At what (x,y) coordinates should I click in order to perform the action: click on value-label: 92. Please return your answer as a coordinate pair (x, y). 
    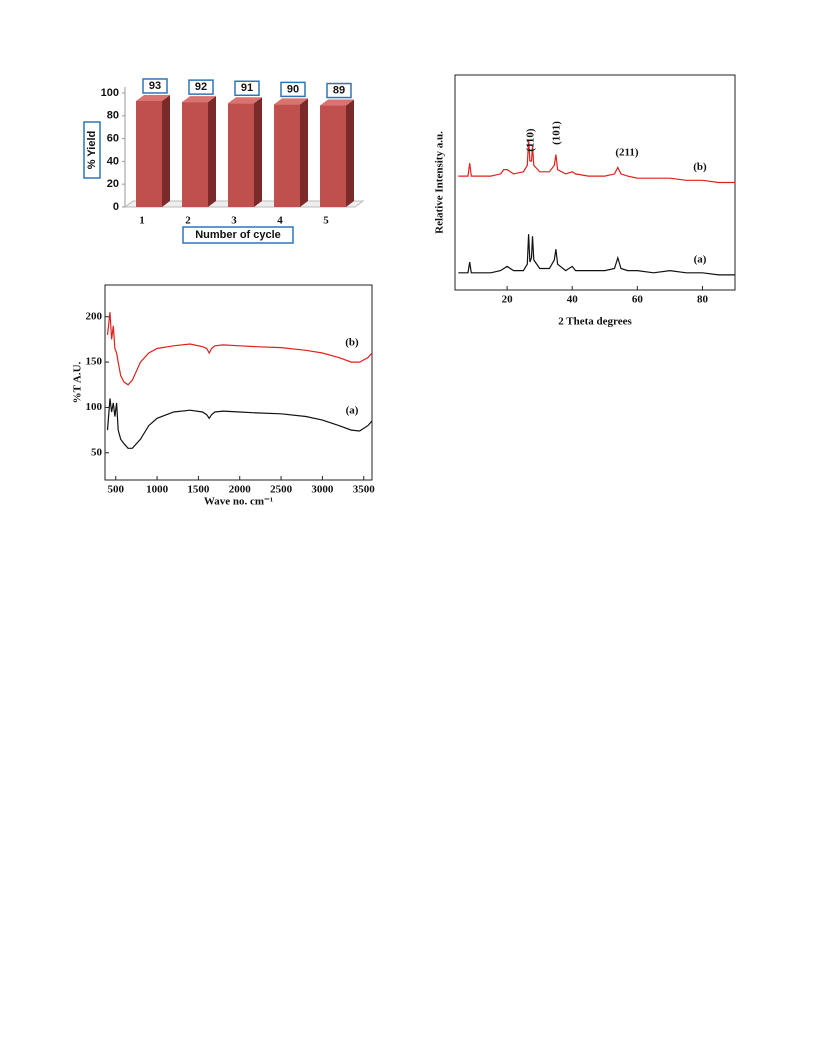
    Looking at the image, I should click on (201, 87).